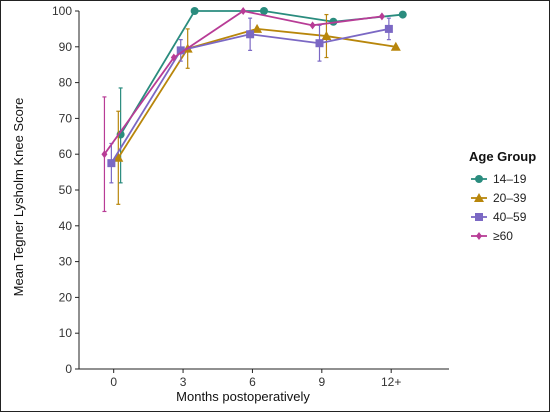 This screenshot has width=550, height=416. I want to click on legend-item: 14–19, so click(499, 179).